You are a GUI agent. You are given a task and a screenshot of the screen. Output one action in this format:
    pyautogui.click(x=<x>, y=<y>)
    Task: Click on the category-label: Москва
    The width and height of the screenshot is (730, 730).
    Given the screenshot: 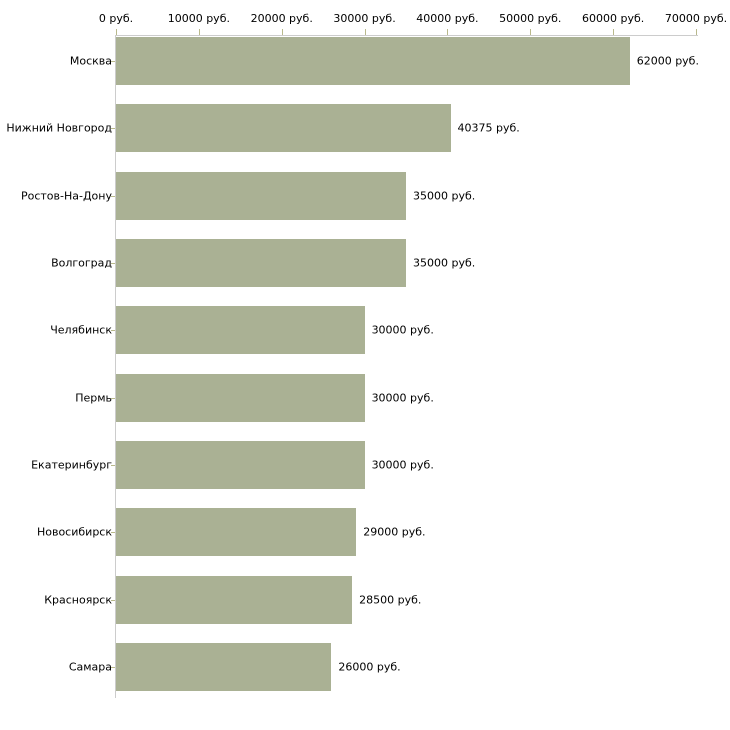 What is the action you would take?
    pyautogui.click(x=90, y=61)
    